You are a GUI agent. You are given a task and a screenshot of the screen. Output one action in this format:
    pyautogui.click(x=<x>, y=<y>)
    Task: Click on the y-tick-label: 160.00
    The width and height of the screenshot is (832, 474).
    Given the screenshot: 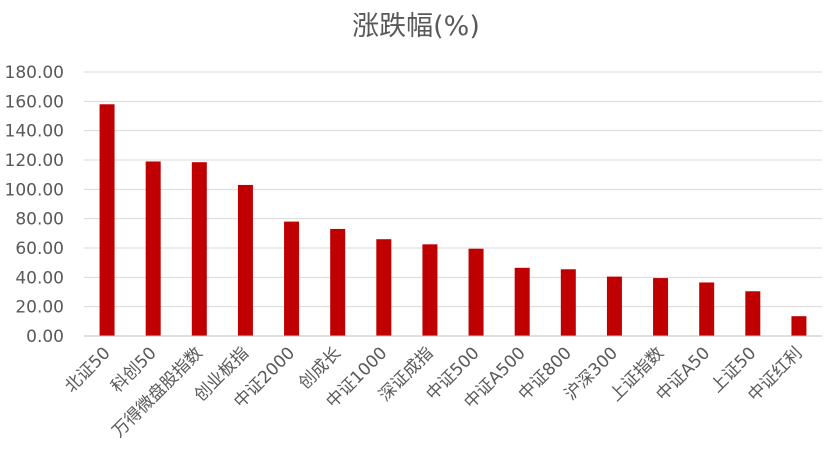 What is the action you would take?
    pyautogui.click(x=34, y=102)
    